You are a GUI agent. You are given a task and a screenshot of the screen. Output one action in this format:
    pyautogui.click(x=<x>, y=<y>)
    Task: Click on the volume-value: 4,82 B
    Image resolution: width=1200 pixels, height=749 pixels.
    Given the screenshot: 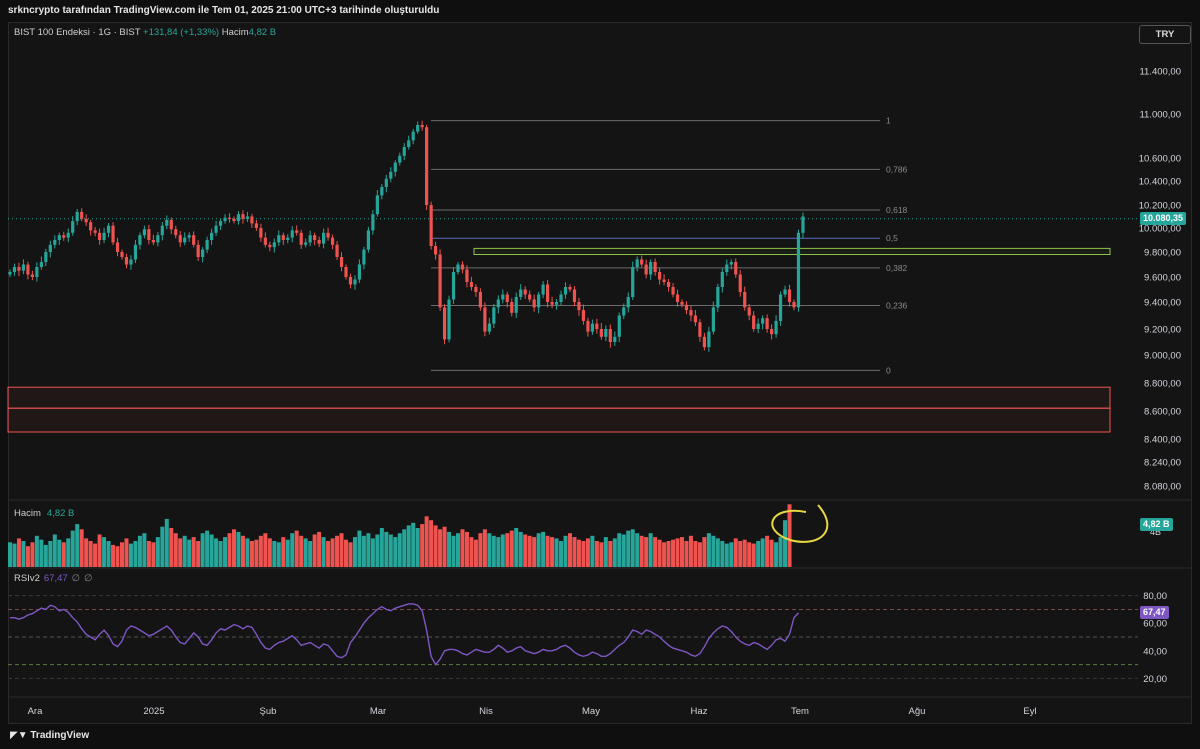 What is the action you would take?
    pyautogui.click(x=60, y=513)
    